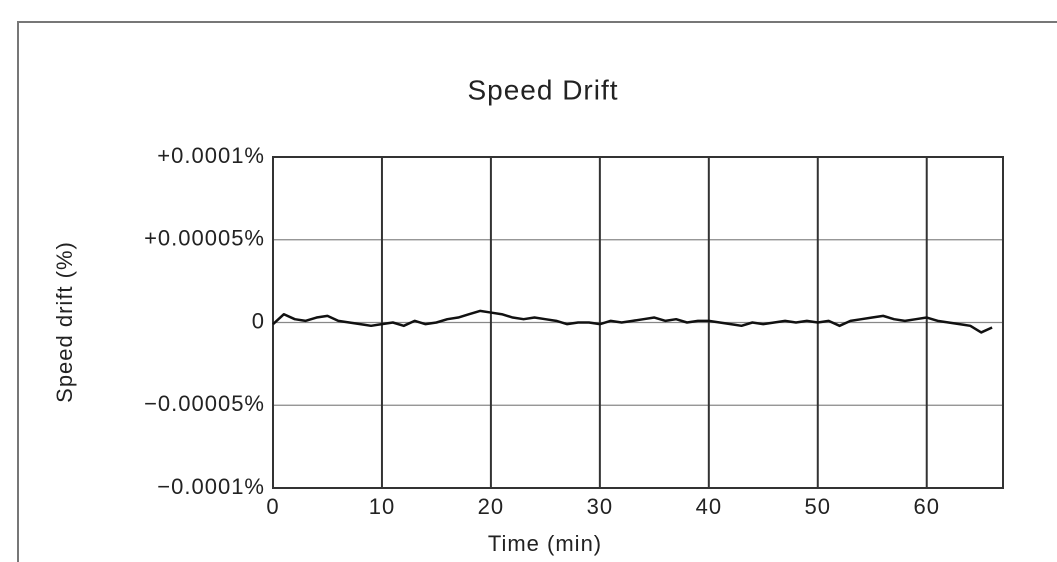  Describe the element at coordinates (545, 543) in the screenshot. I see `x-axis-label: Time (min)` at that location.